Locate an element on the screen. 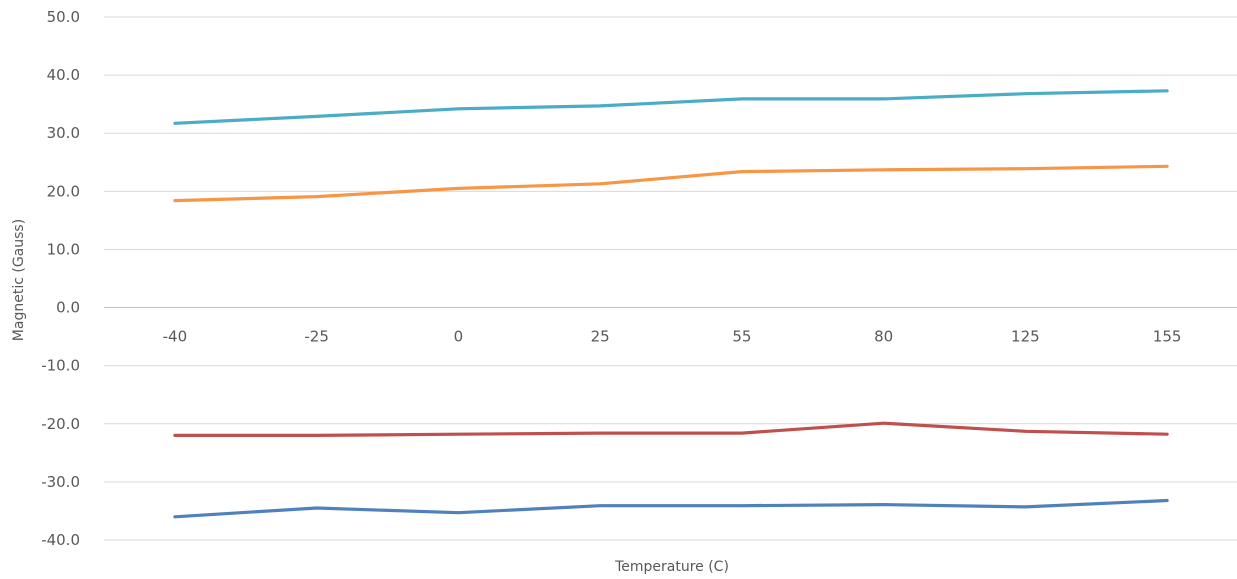 The height and width of the screenshot is (579, 1237). x-tick-label: 55 is located at coordinates (741, 337).